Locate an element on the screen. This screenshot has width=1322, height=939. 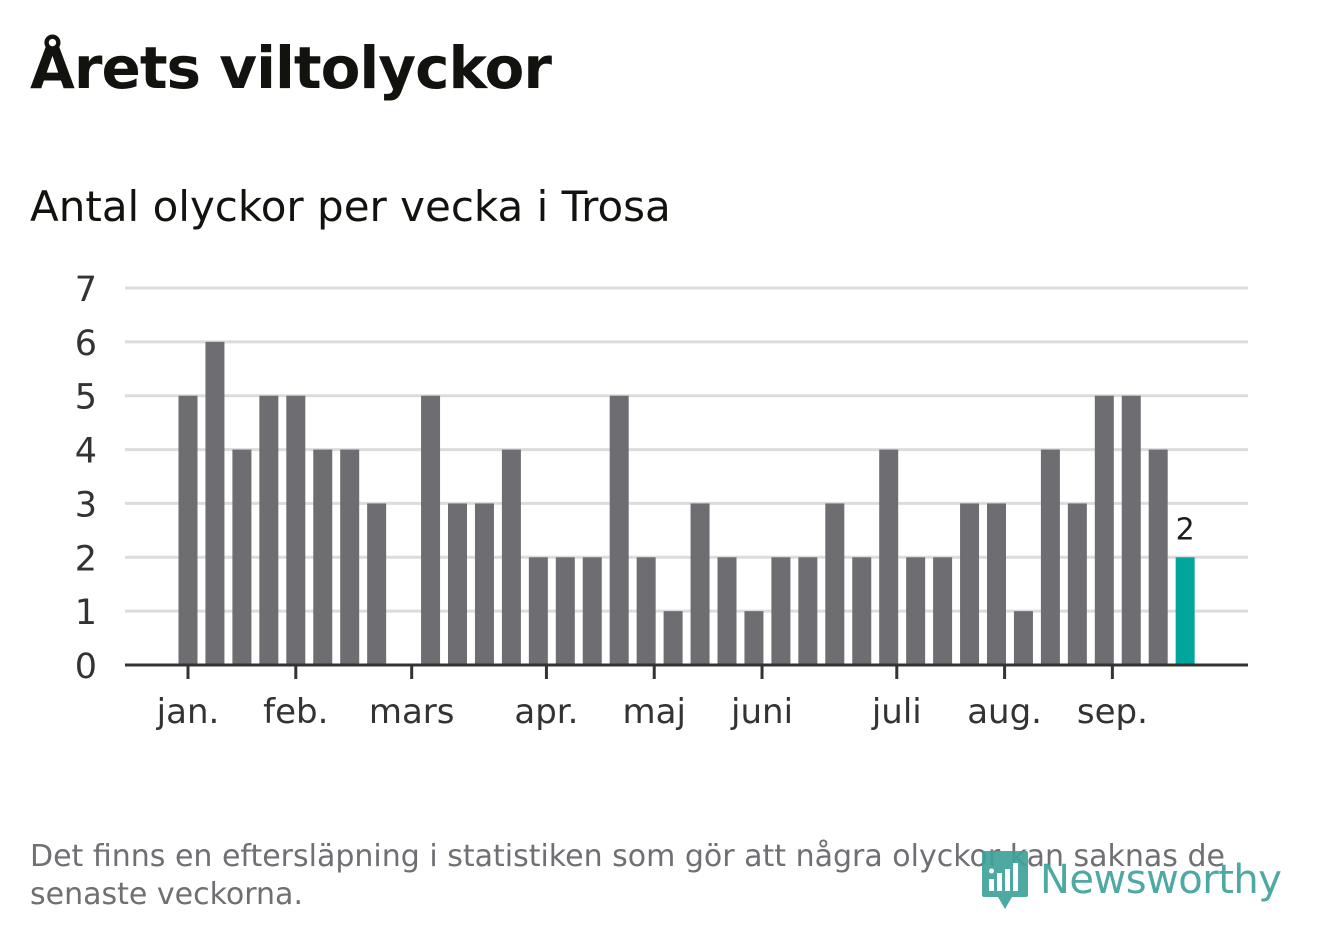
x-tick-label: maj is located at coordinates (654, 712).